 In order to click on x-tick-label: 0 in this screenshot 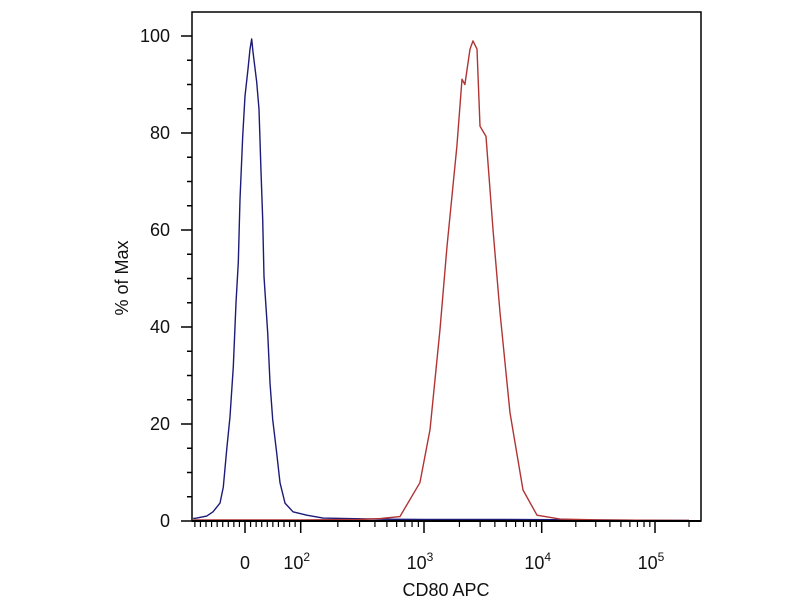, I will do `click(245, 563)`.